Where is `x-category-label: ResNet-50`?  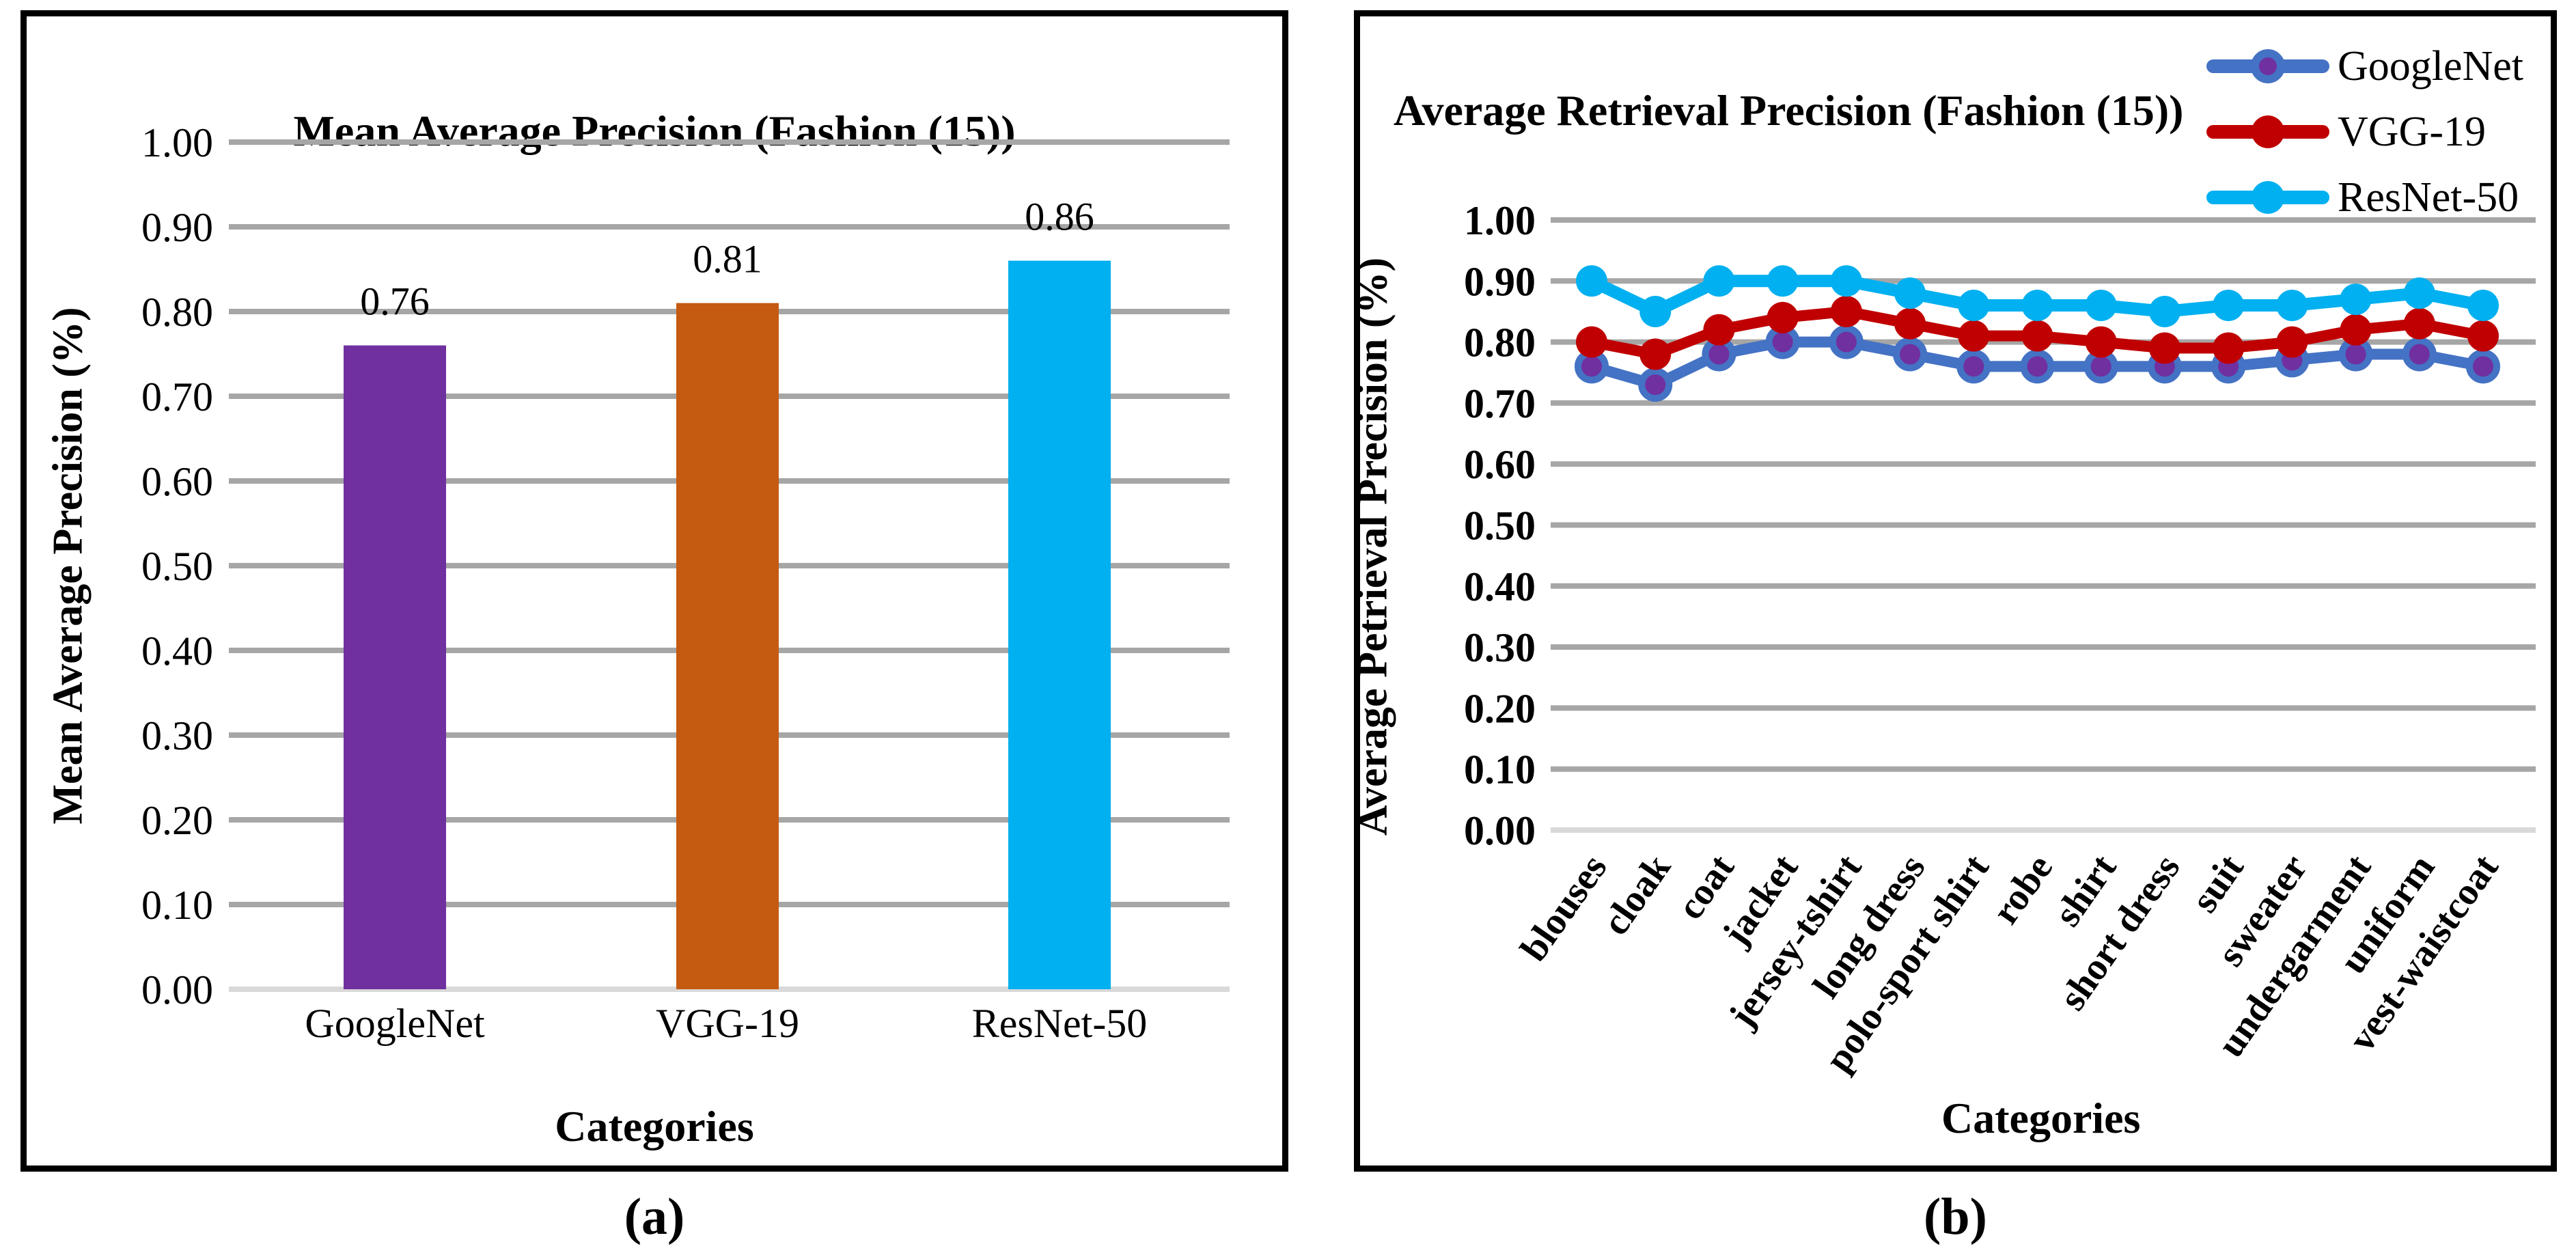
x-category-label: ResNet-50 is located at coordinates (1060, 1024).